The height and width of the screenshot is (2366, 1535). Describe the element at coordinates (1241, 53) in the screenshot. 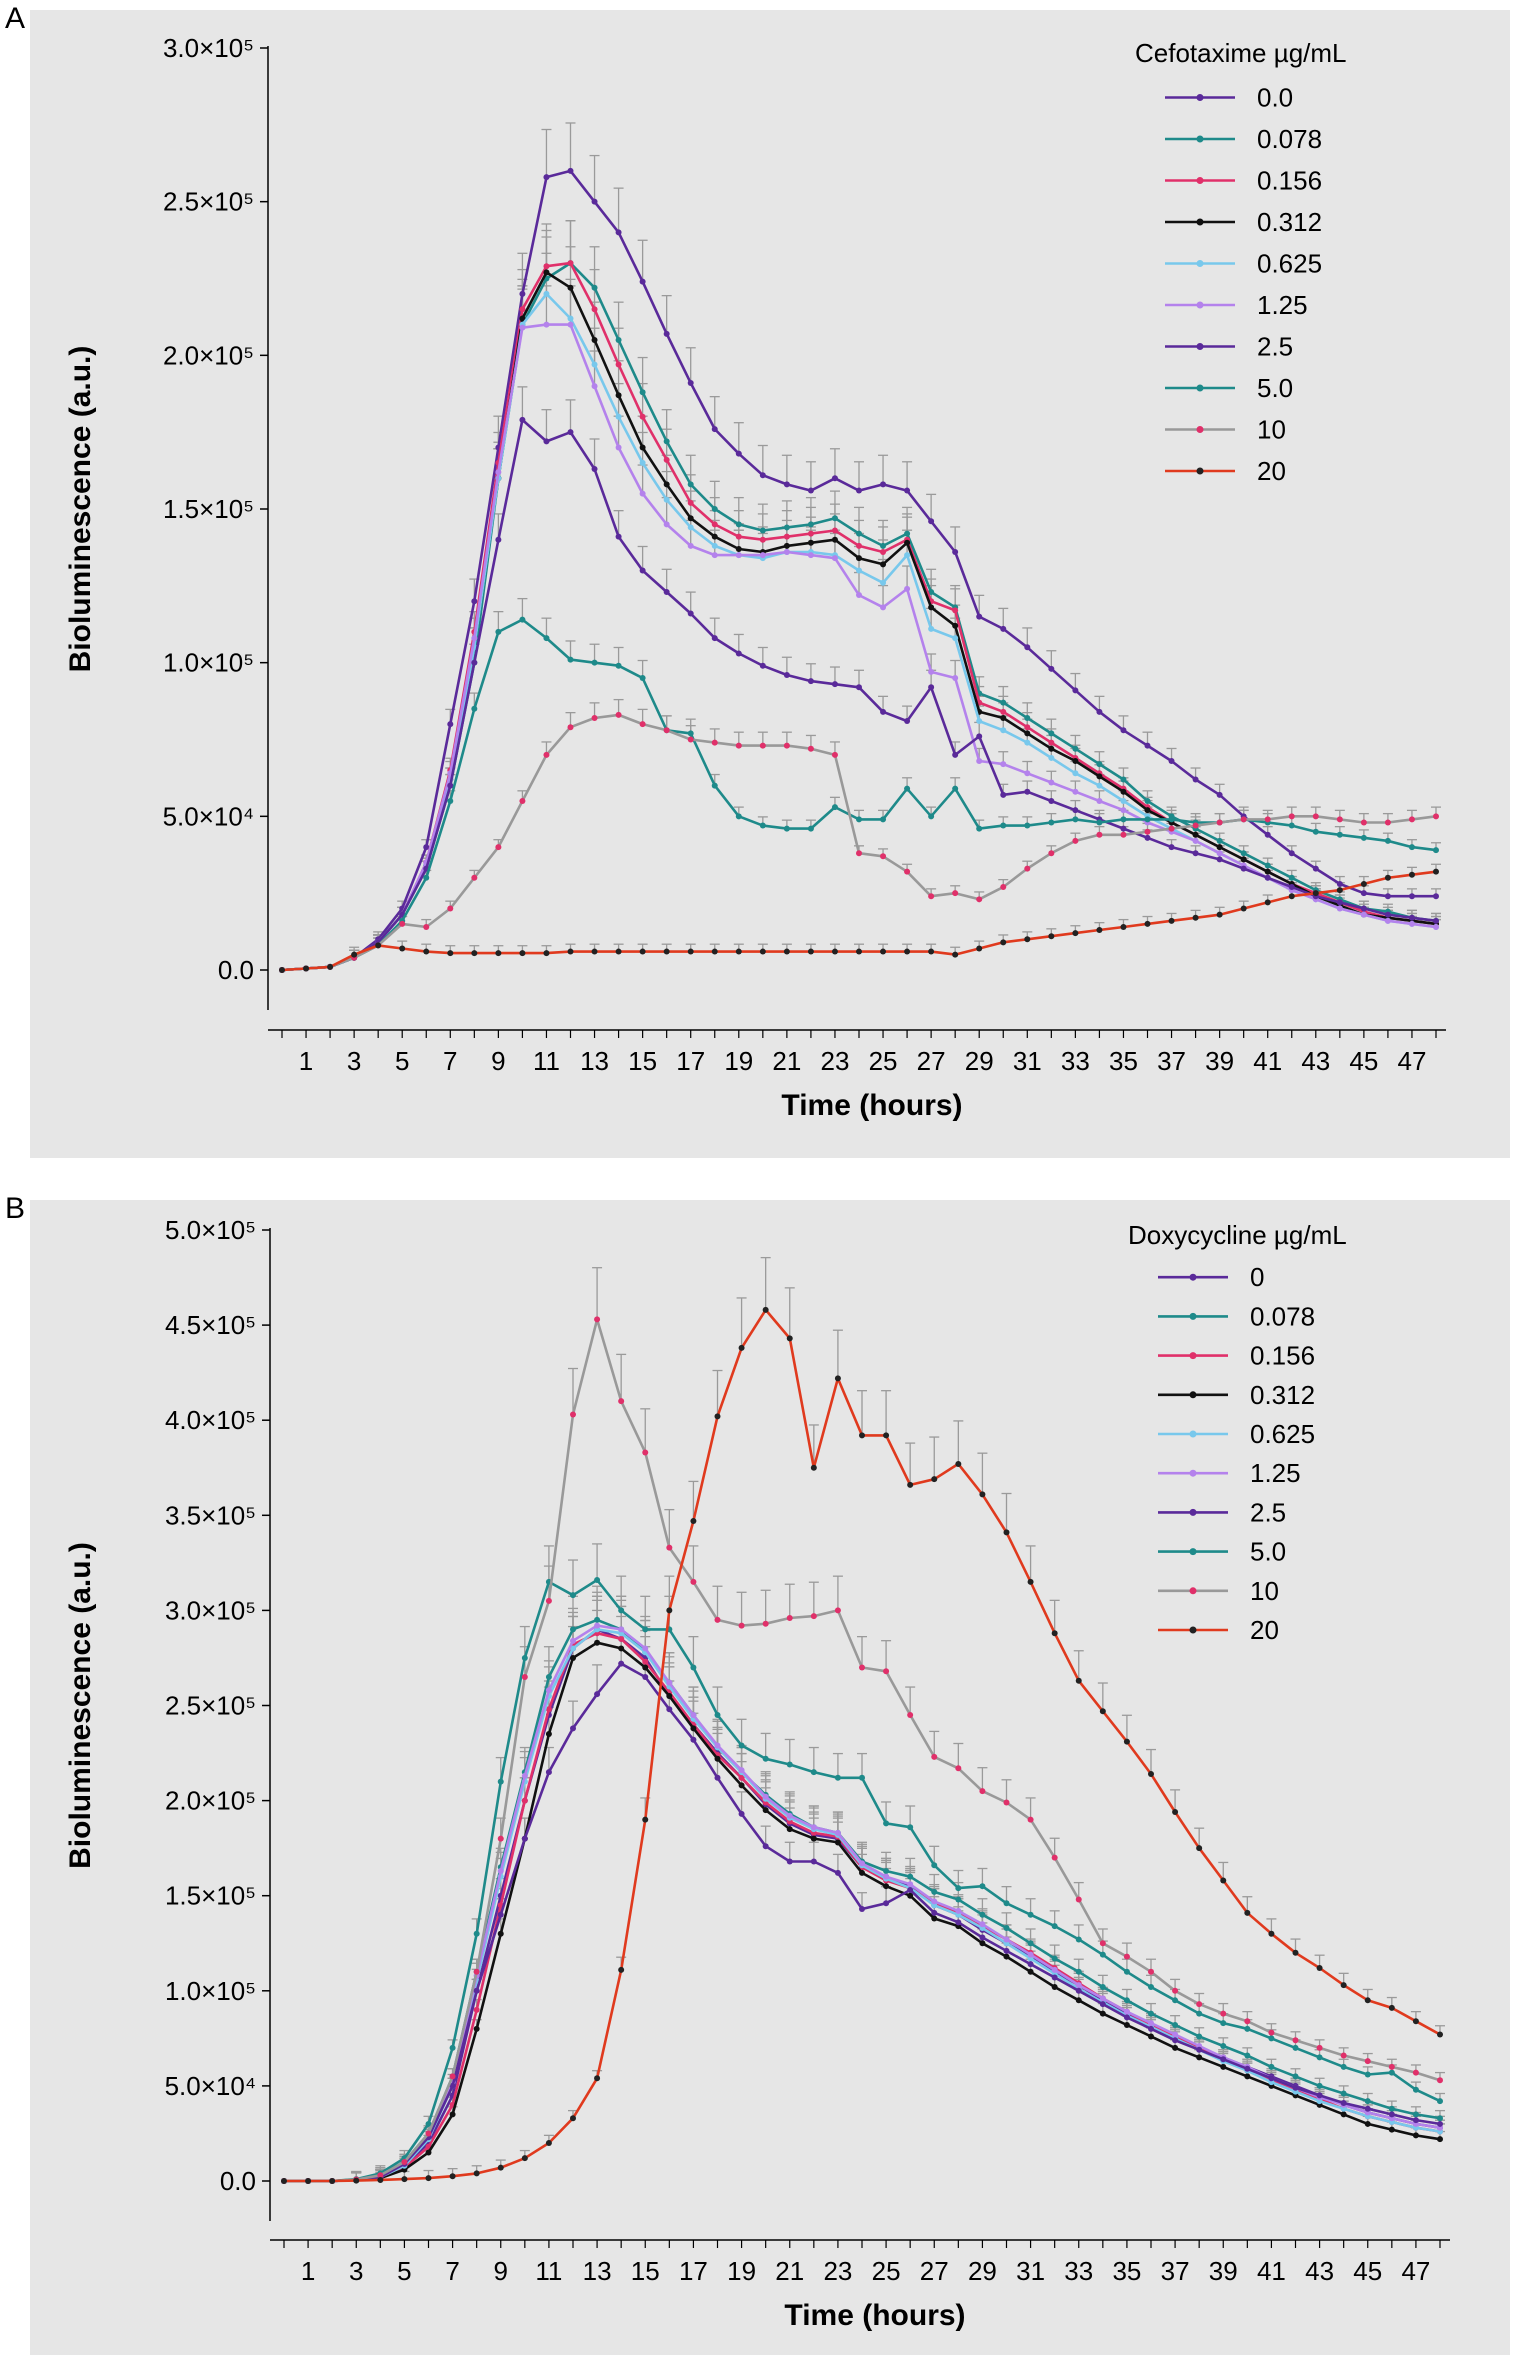

I see `legend-title: Cefotaxime µg/mL` at that location.